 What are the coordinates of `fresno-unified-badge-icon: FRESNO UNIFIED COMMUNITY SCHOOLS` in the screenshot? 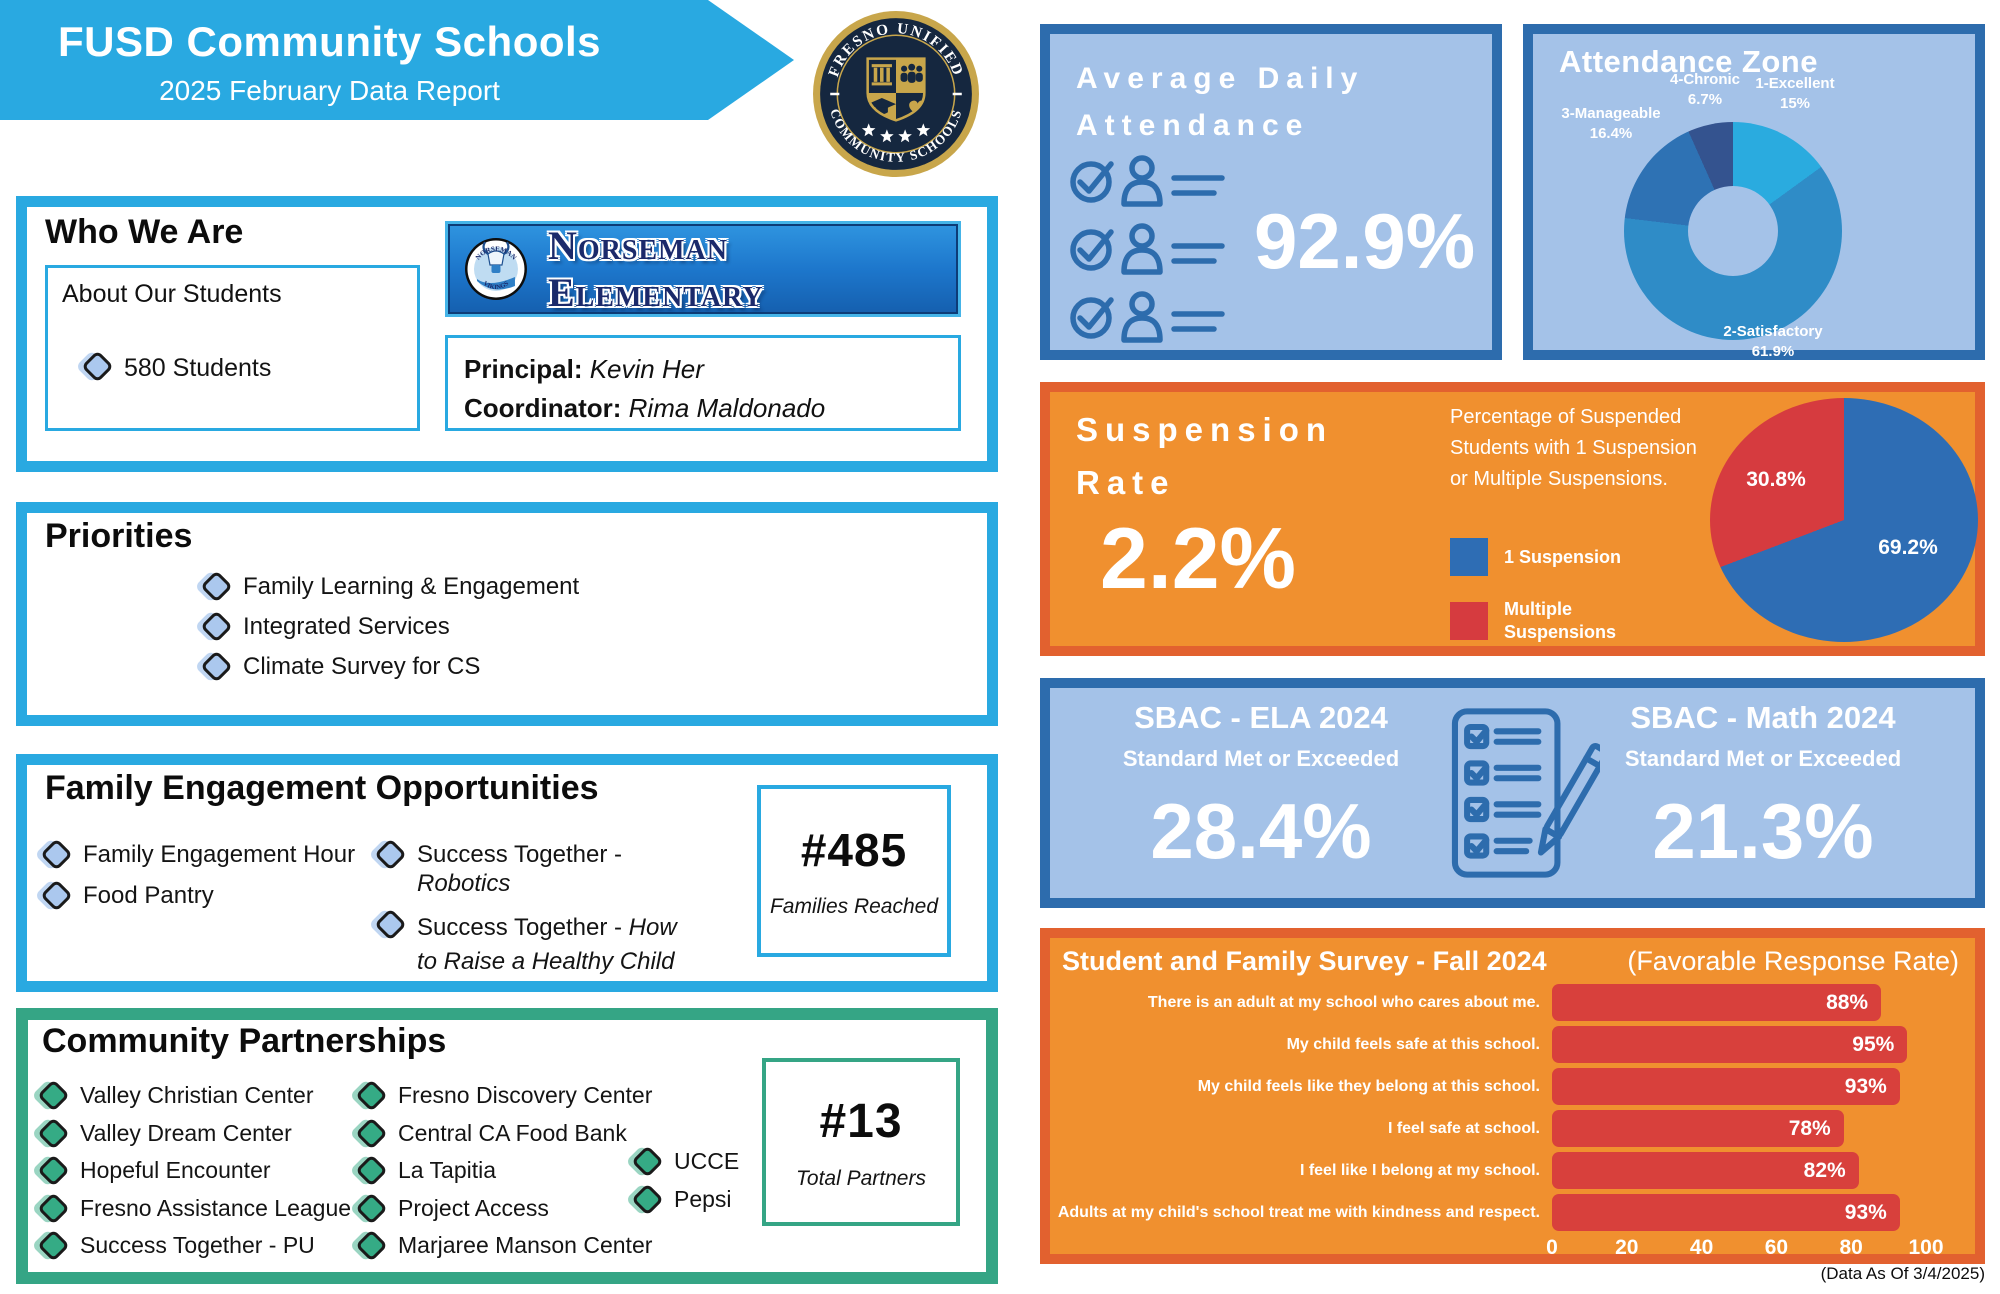 It's located at (896, 94).